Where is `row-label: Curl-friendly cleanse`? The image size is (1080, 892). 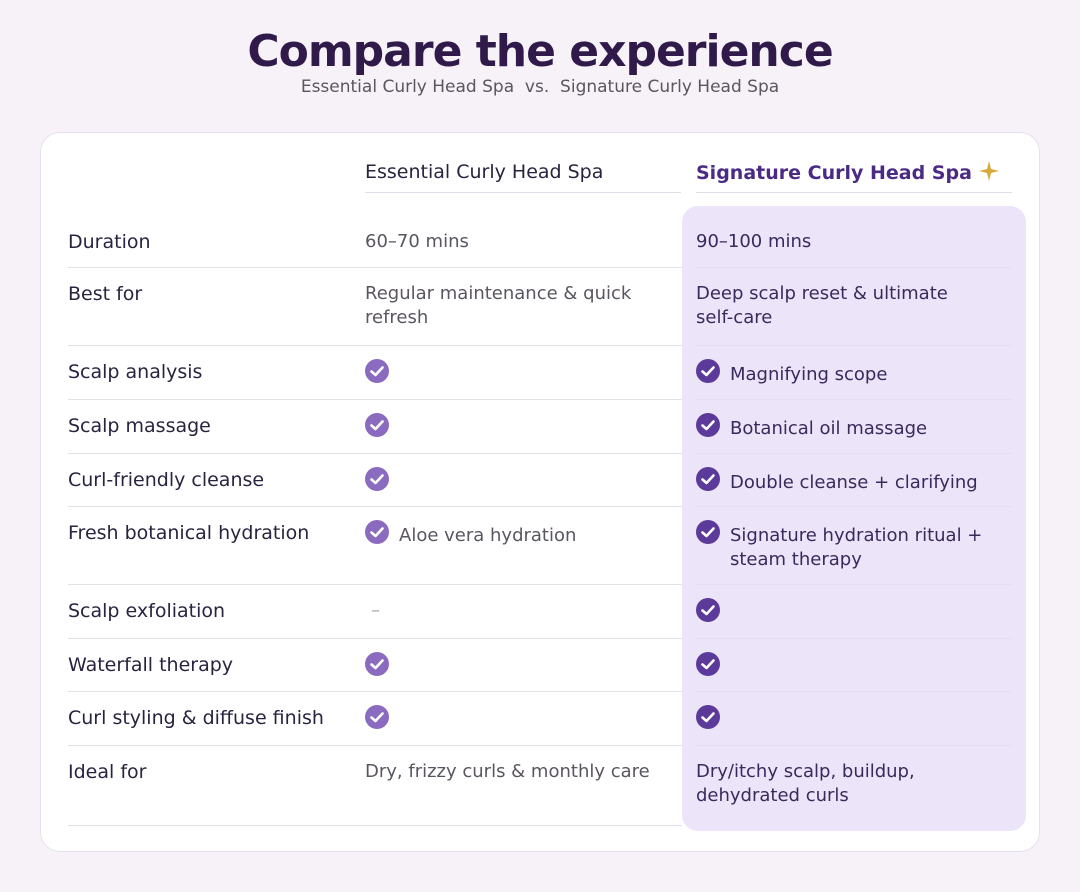
row-label: Curl-friendly cleanse is located at coordinates (166, 480).